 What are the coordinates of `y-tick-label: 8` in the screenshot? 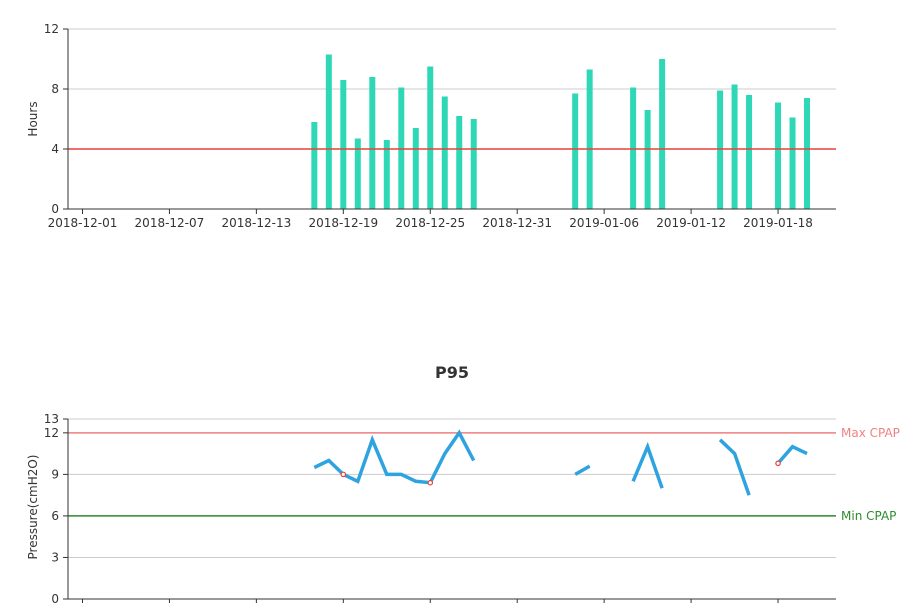 It's located at (55, 89).